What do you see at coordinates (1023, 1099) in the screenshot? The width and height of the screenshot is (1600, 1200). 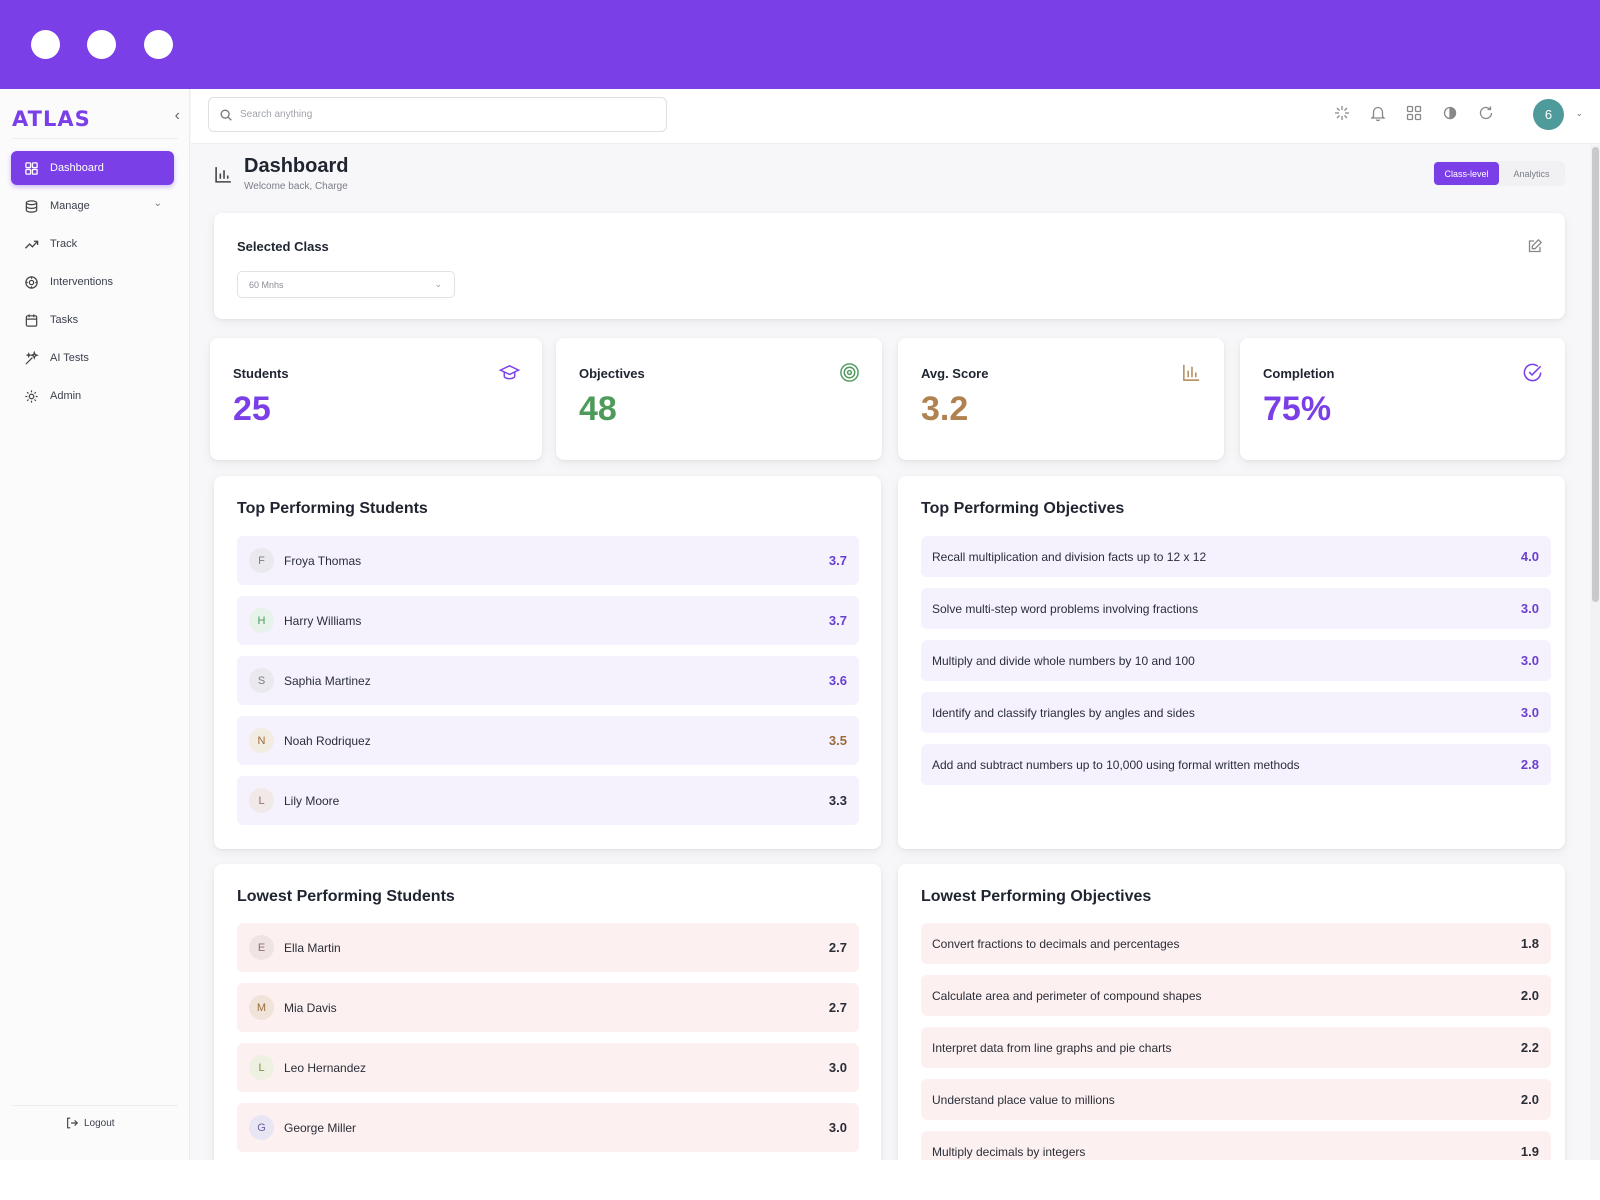 I see `objective-name: Understand place value to millions` at bounding box center [1023, 1099].